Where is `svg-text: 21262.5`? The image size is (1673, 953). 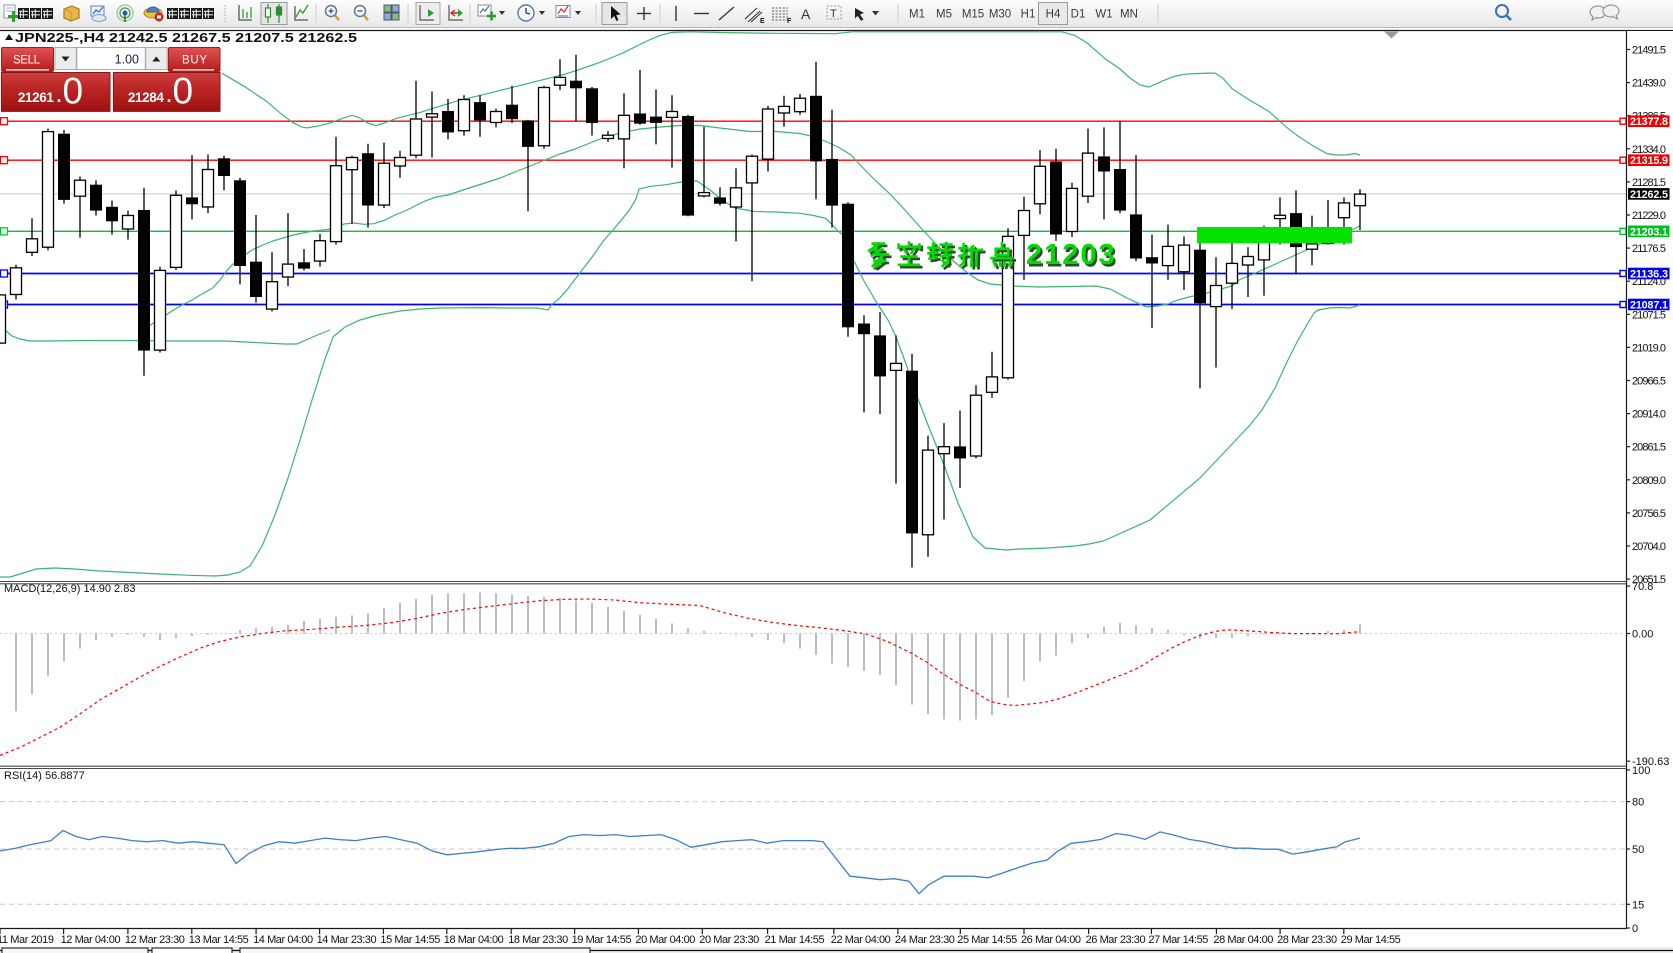
svg-text: 21262.5 is located at coordinates (1649, 195).